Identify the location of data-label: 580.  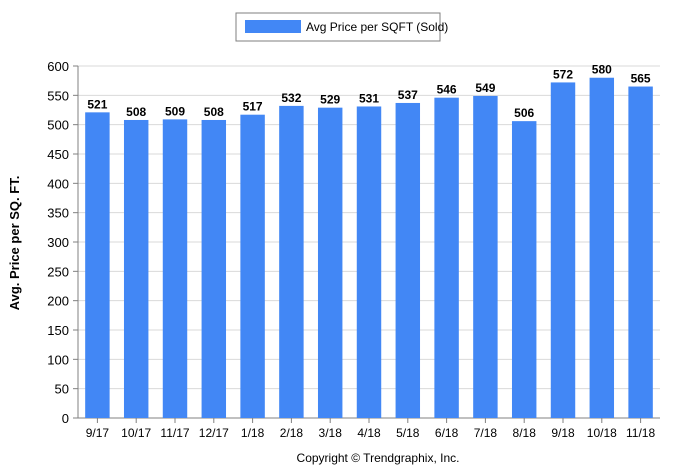
(602, 70).